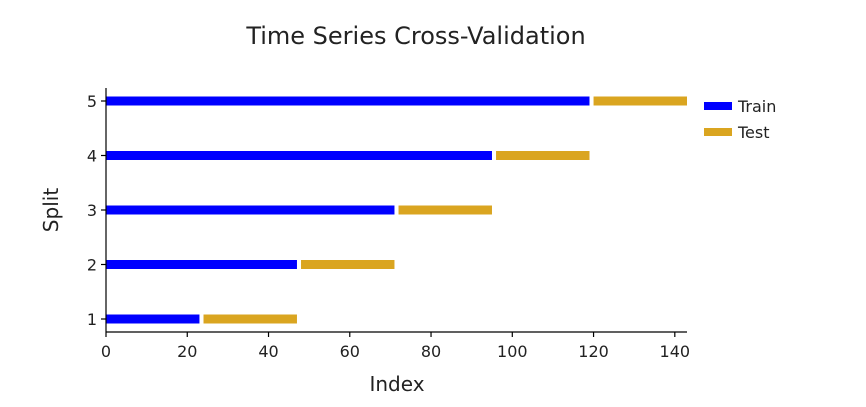 This screenshot has width=866, height=407. Describe the element at coordinates (268, 351) in the screenshot. I see `x-tick-label: 40` at that location.